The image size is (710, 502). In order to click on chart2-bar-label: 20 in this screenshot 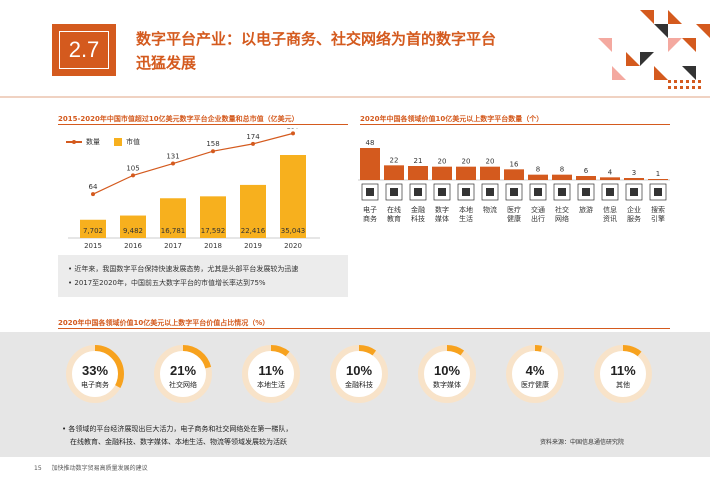, I will do `click(490, 162)`.